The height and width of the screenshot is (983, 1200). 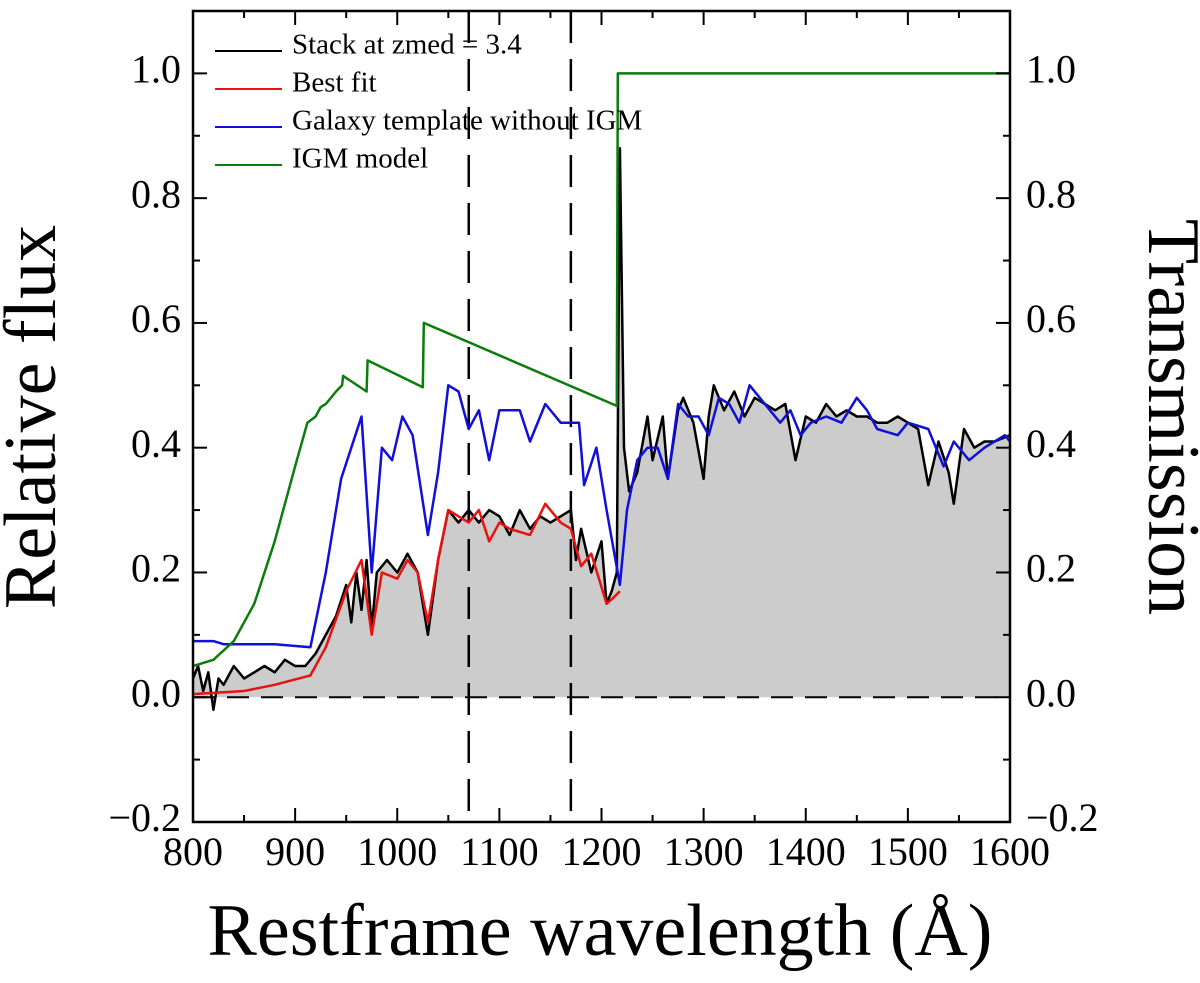 What do you see at coordinates (407, 599) in the screenshot?
I see `series-line` at bounding box center [407, 599].